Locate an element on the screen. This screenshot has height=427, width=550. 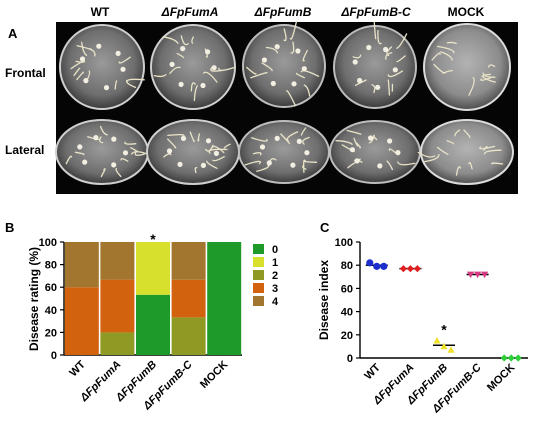
legend-label: 1 is located at coordinates (275, 263).